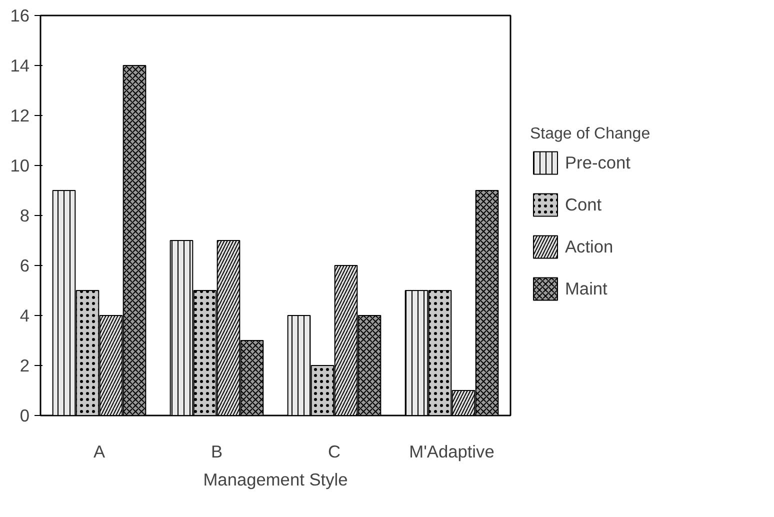 The height and width of the screenshot is (517, 774). I want to click on legend-label: Action, so click(589, 246).